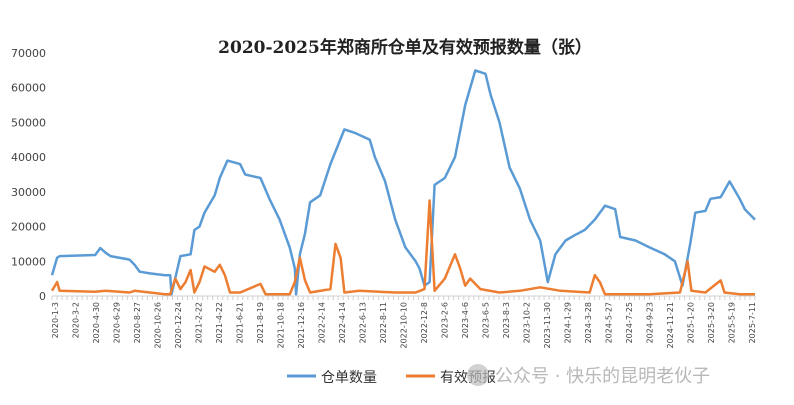 This screenshot has height=405, width=794. I want to click on y-tick-label: 70000, so click(28, 53).